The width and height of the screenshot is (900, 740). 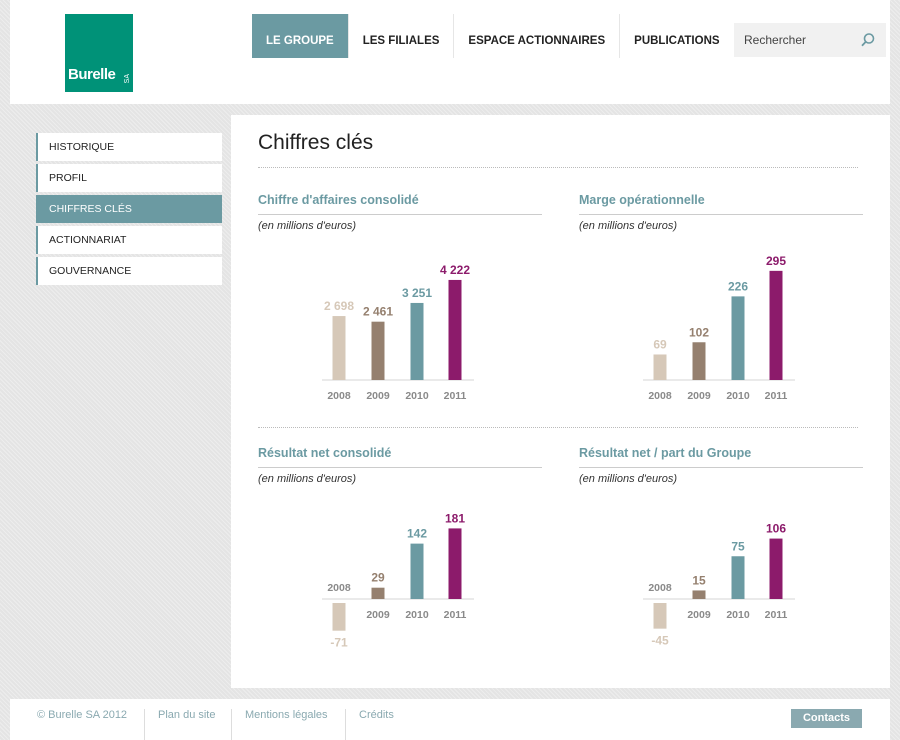 I want to click on value-label: 181, so click(x=455, y=518).